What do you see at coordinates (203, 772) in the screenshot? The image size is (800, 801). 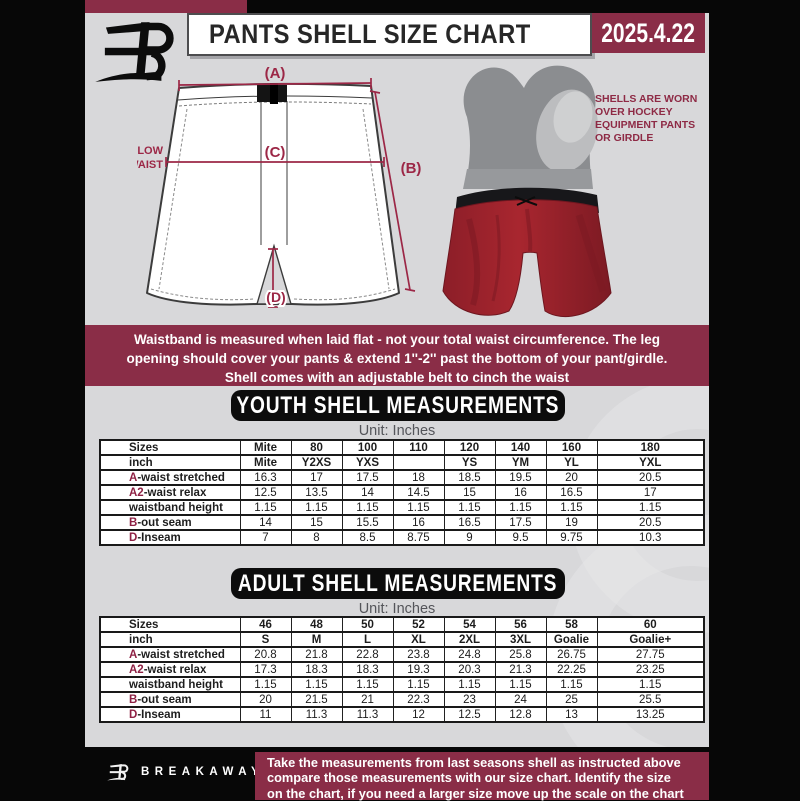 I see `brand-name: BREAKAWAY` at bounding box center [203, 772].